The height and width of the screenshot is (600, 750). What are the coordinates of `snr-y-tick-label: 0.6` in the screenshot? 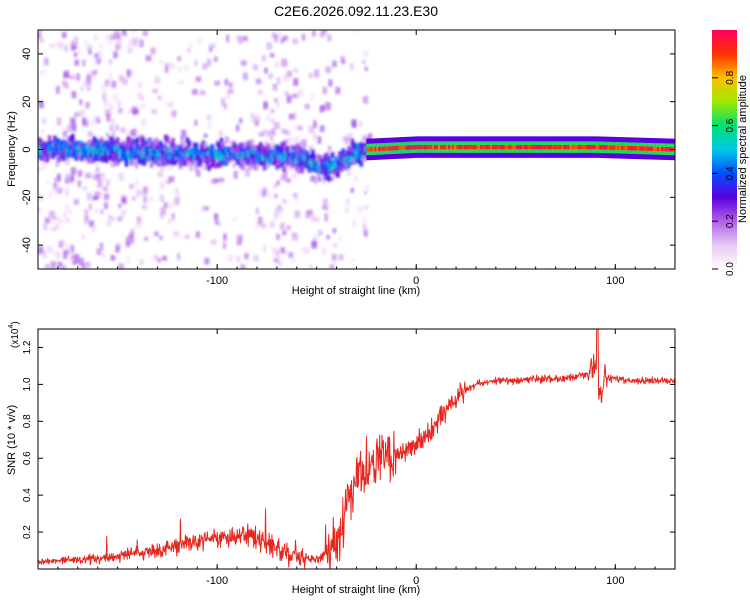 It's located at (27, 458).